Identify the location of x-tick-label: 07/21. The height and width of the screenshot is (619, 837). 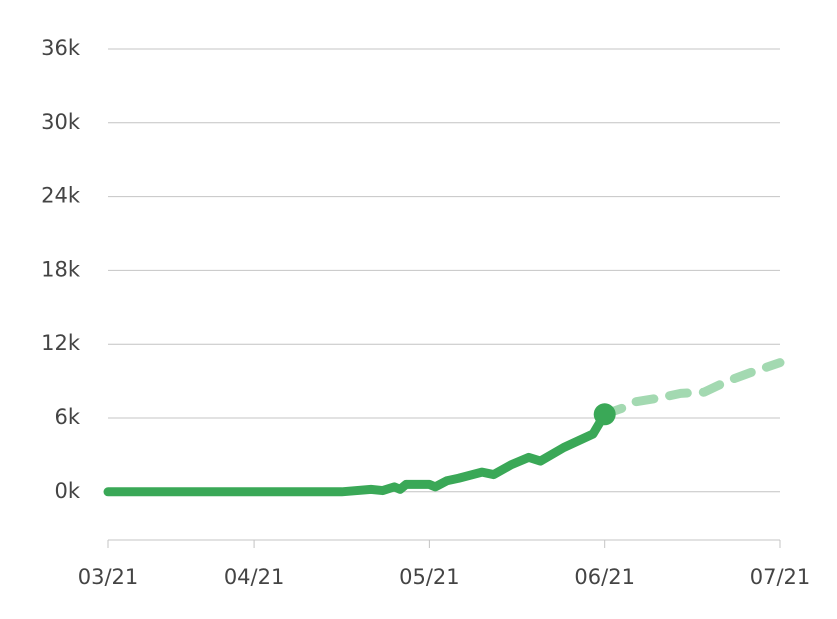
(780, 577).